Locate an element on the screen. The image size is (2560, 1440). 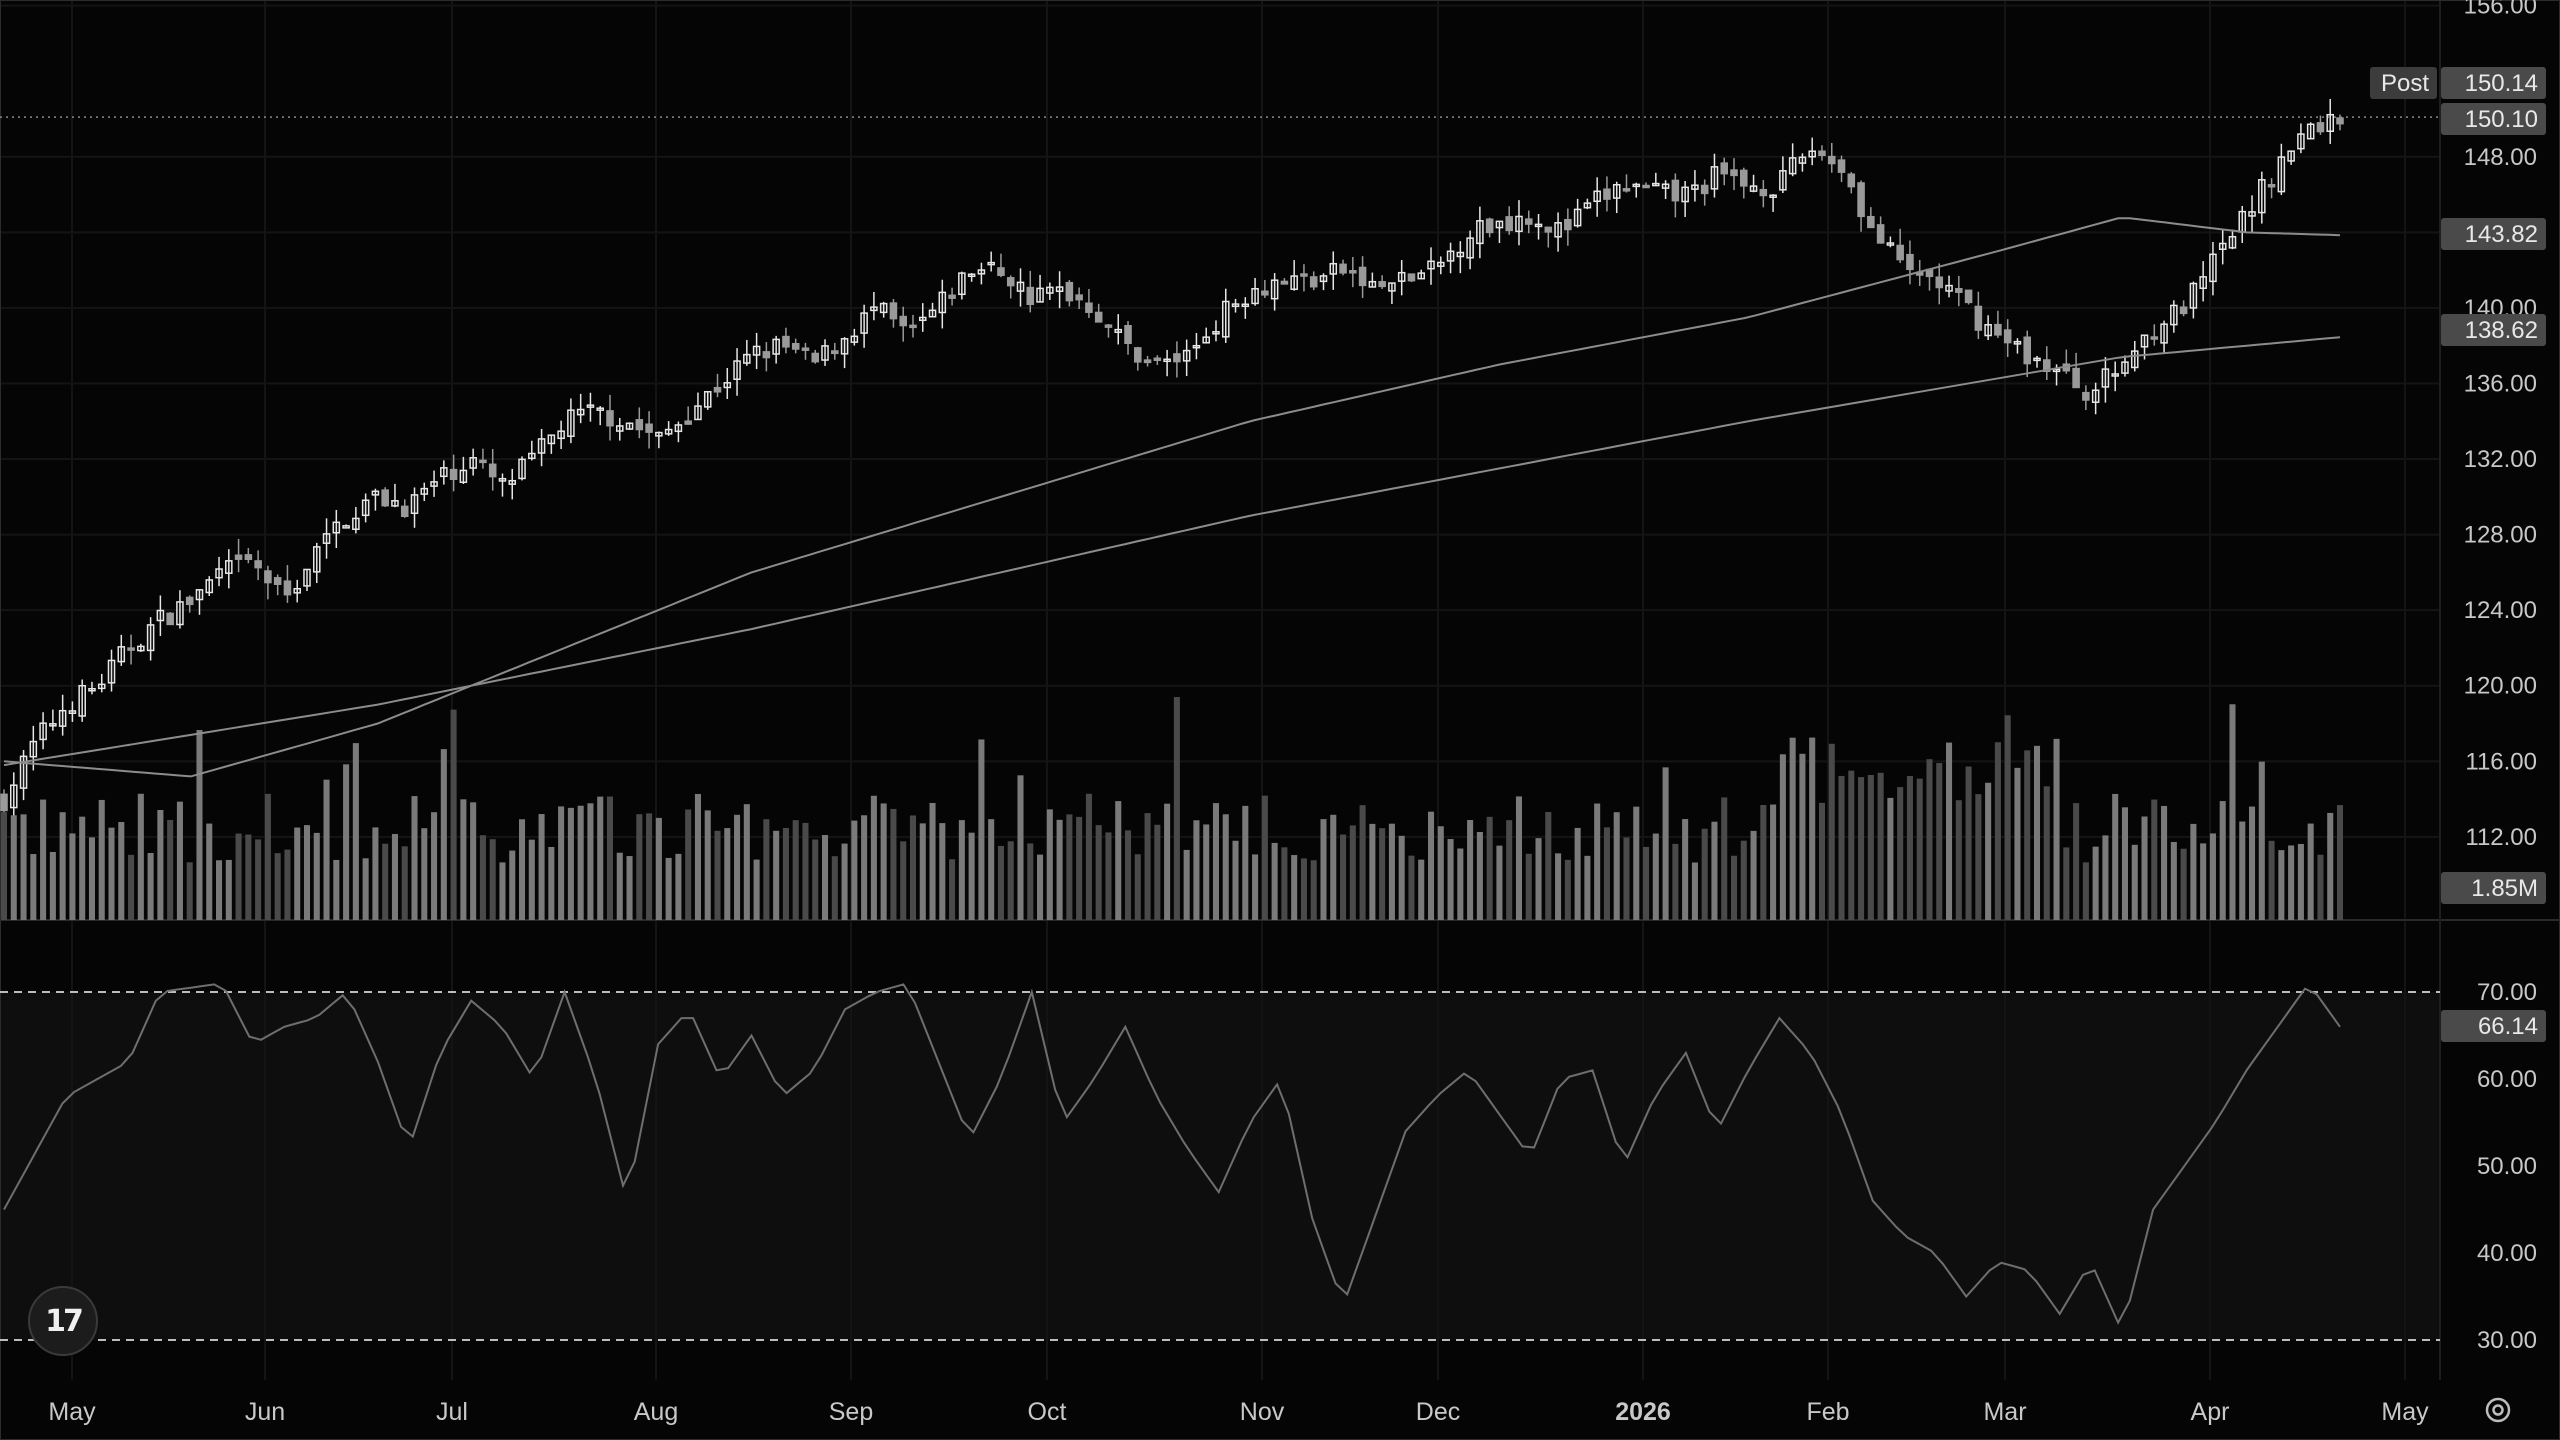
tradingview-logo-icon: 17 is located at coordinates (63, 1321).